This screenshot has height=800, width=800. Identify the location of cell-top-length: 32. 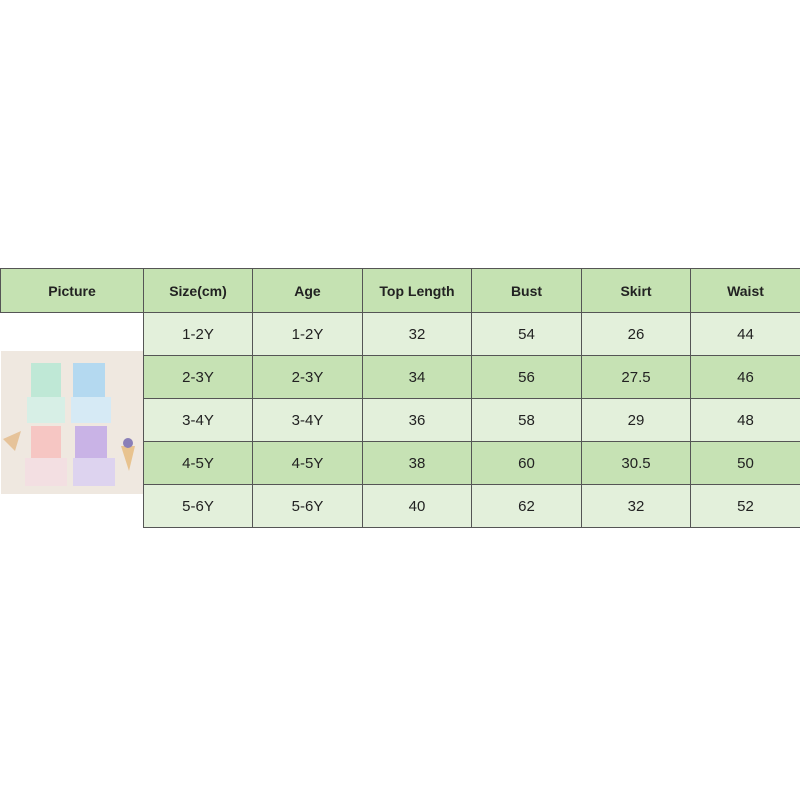
(417, 334).